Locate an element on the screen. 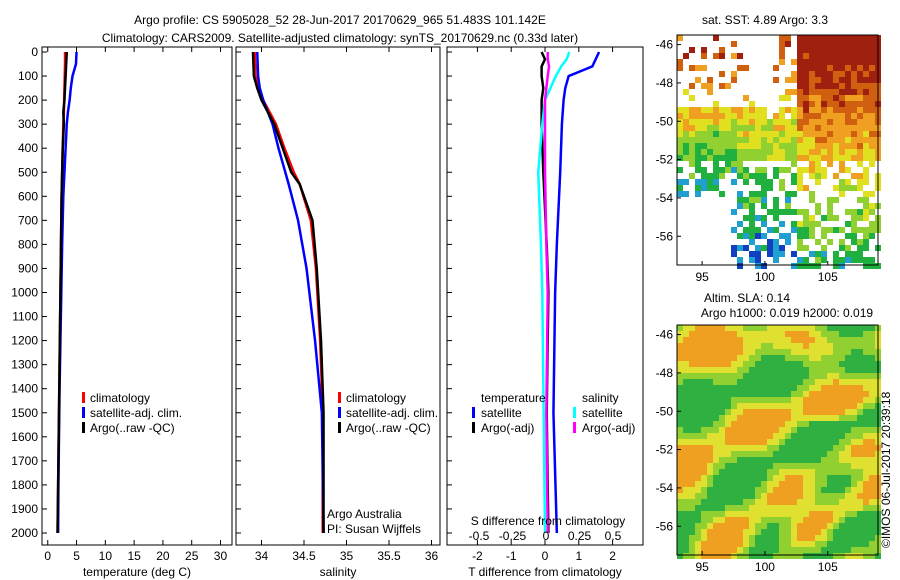  legend-swatch is located at coordinates (83, 427).